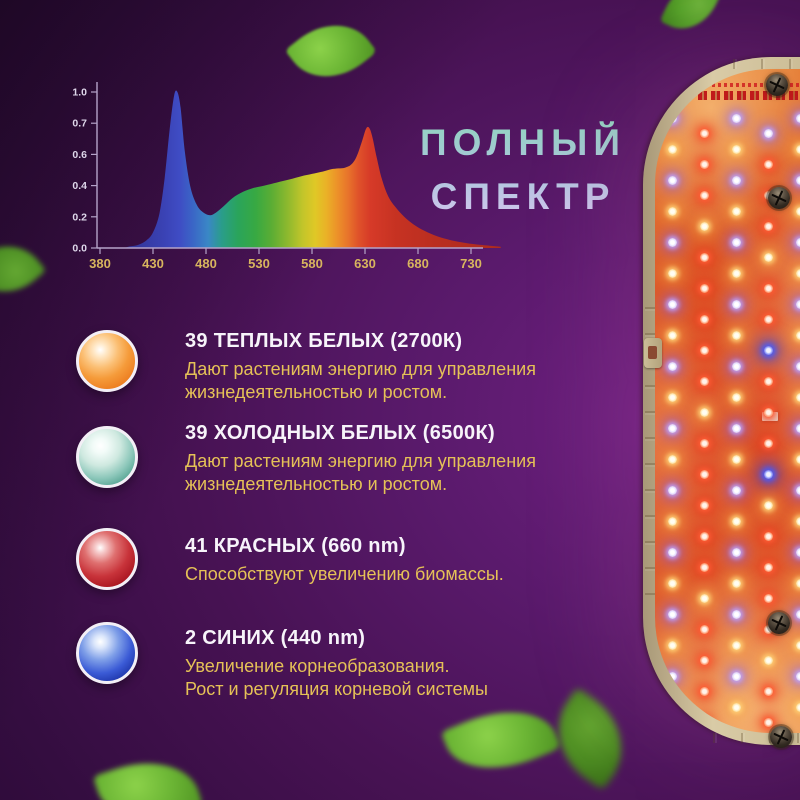 Image resolution: width=800 pixels, height=800 pixels. What do you see at coordinates (206, 263) in the screenshot?
I see `svg-text: 480` at bounding box center [206, 263].